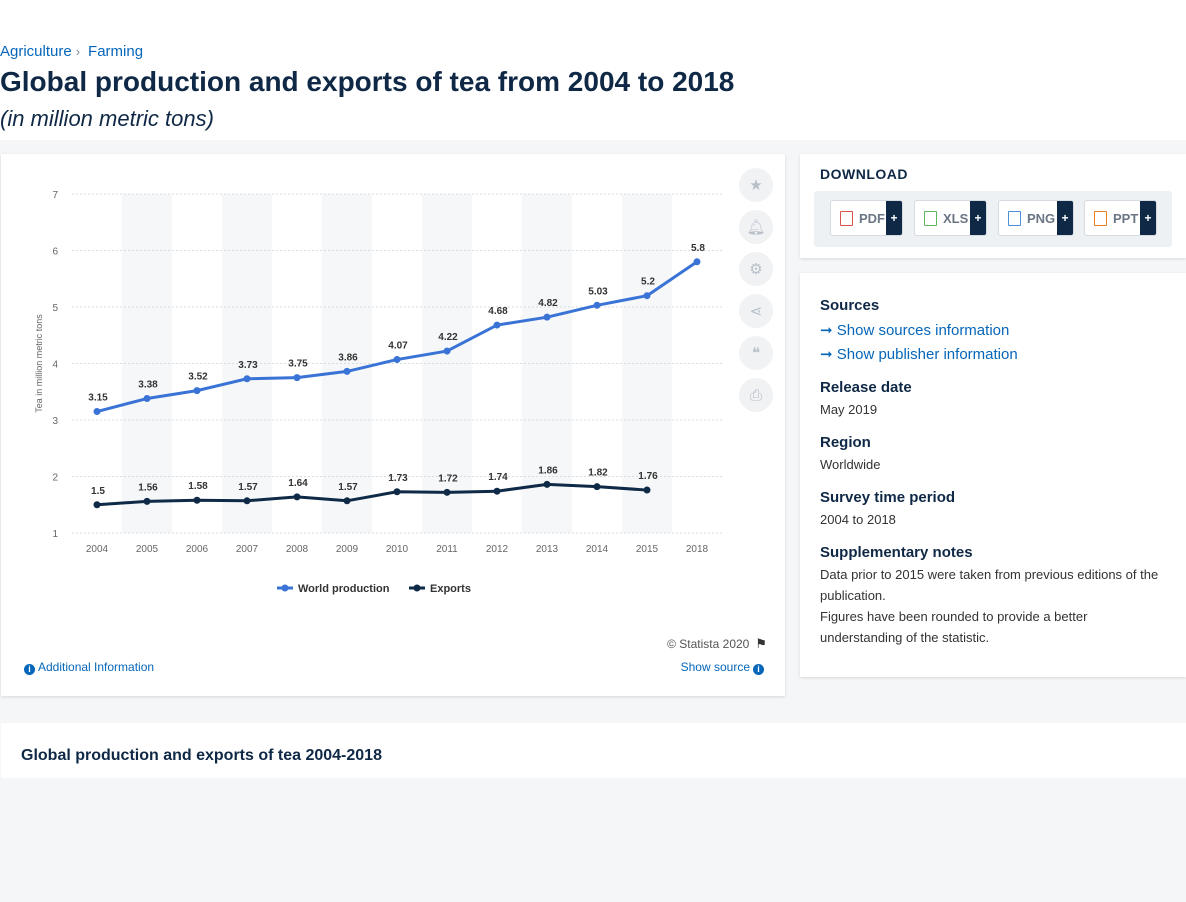  What do you see at coordinates (55, 252) in the screenshot?
I see `y-tick-label: 6` at bounding box center [55, 252].